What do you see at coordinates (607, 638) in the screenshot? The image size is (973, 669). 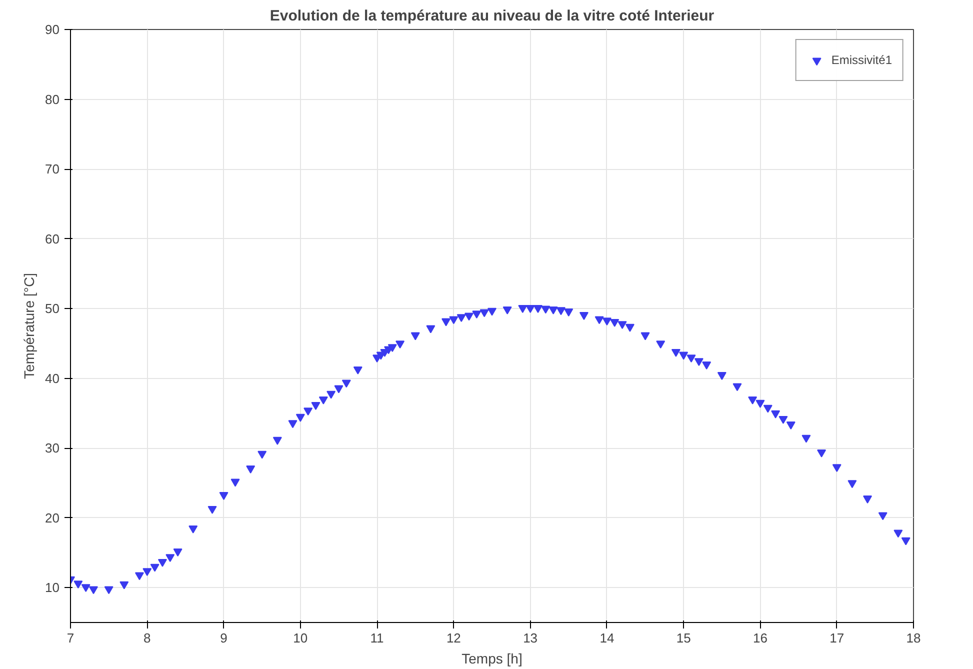 I see `x-tick-label: 14` at bounding box center [607, 638].